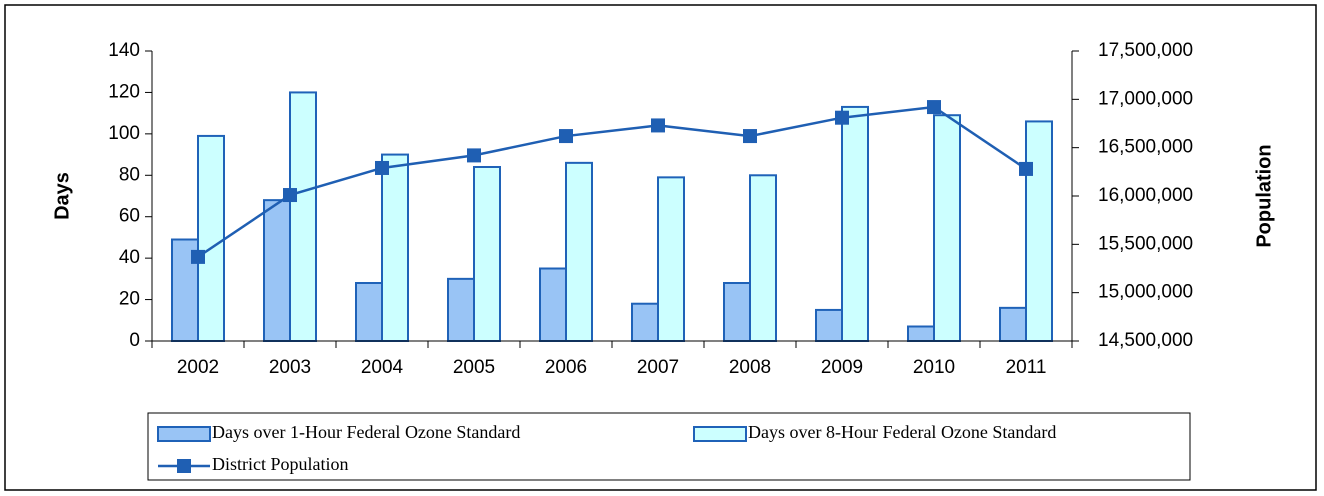 Image resolution: width=1324 pixels, height=496 pixels. I want to click on y2-tick-label: 14,500,000, so click(1145, 340).